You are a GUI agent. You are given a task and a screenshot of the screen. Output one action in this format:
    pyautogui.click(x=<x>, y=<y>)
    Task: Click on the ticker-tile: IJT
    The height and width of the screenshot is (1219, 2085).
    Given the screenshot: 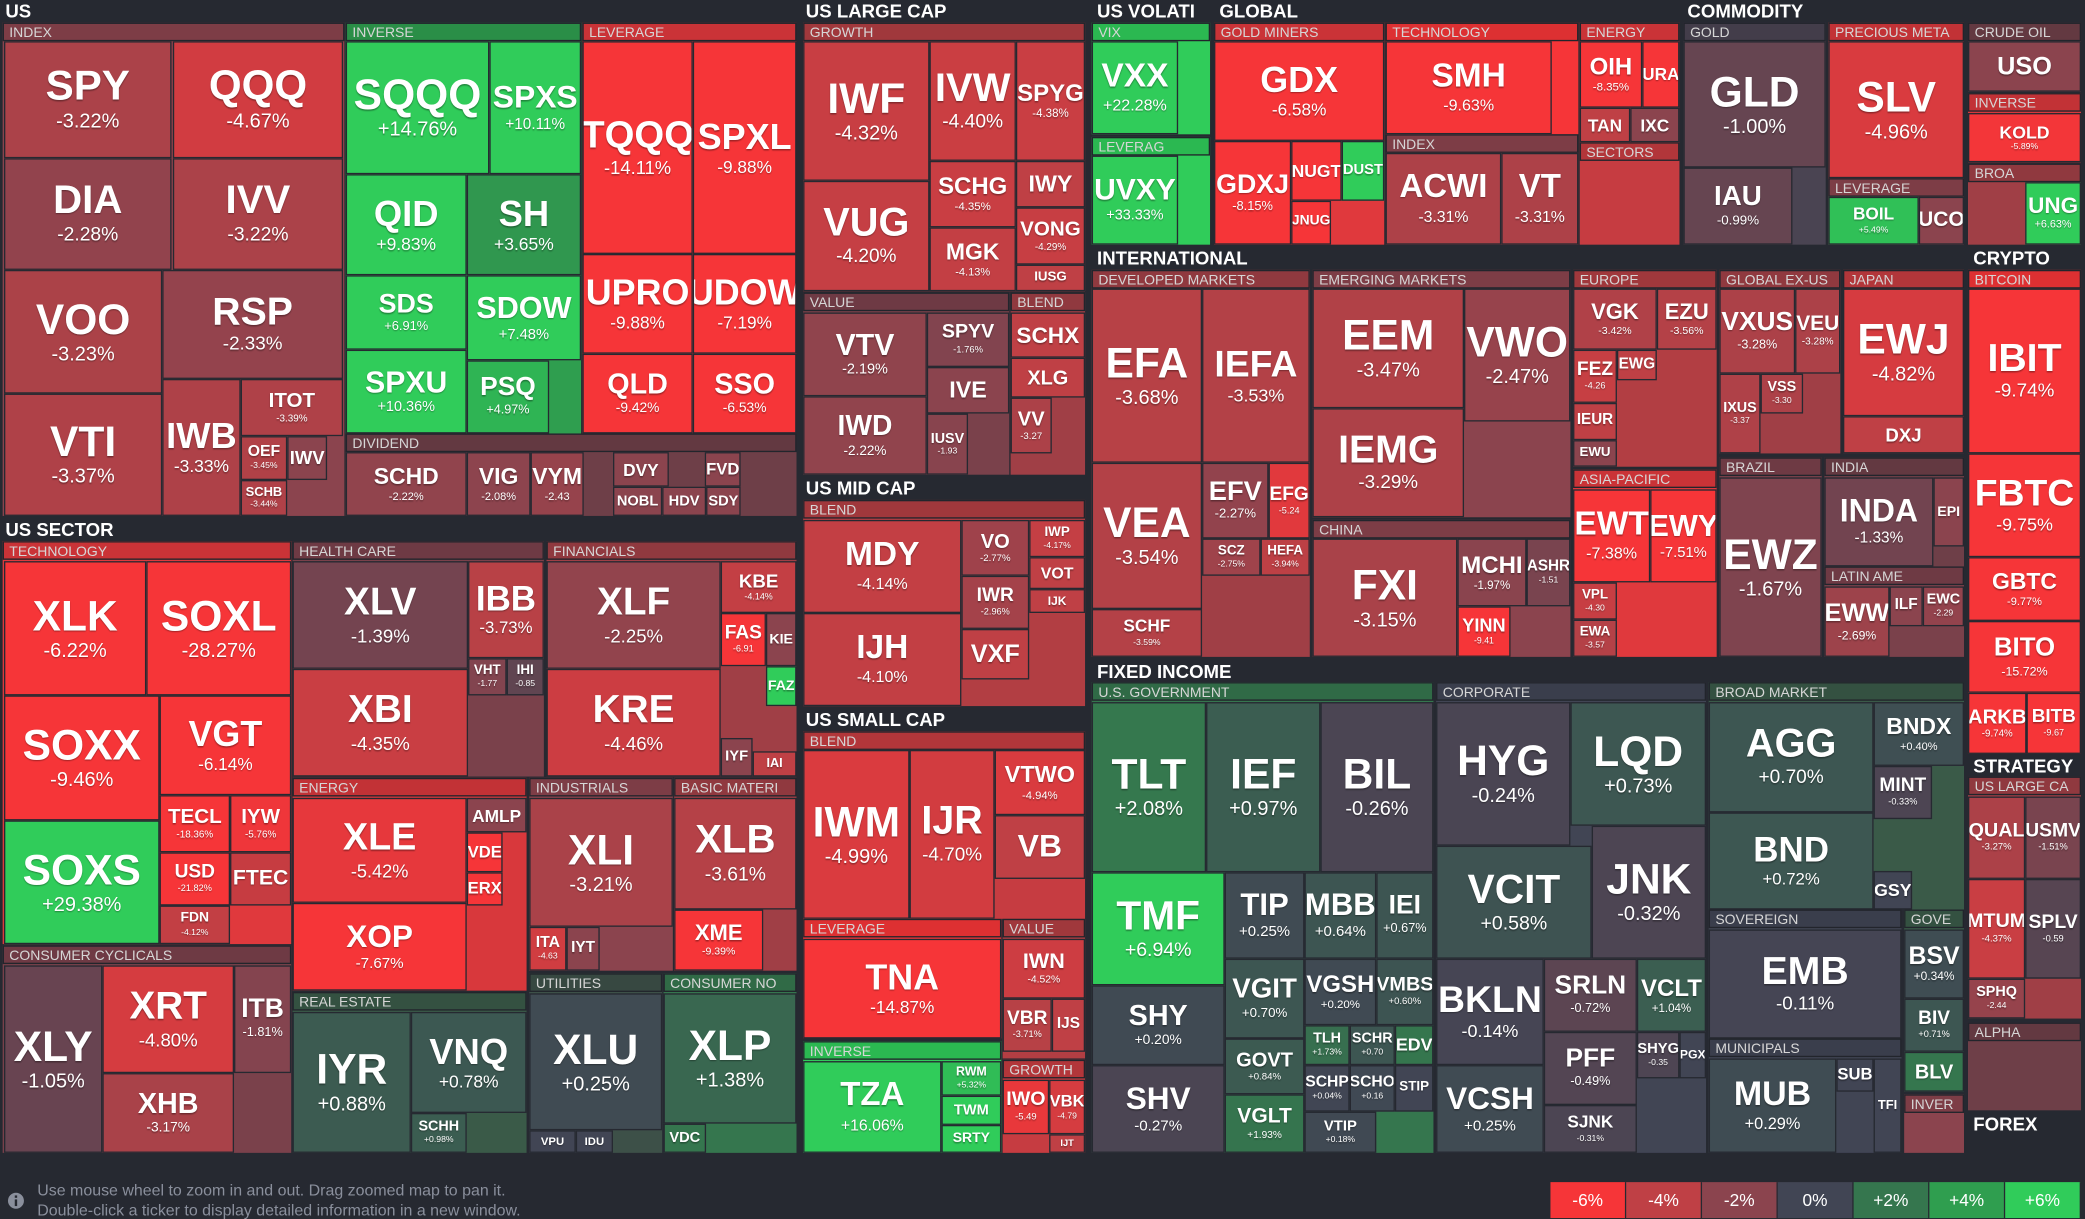 What is the action you would take?
    pyautogui.click(x=1067, y=1143)
    